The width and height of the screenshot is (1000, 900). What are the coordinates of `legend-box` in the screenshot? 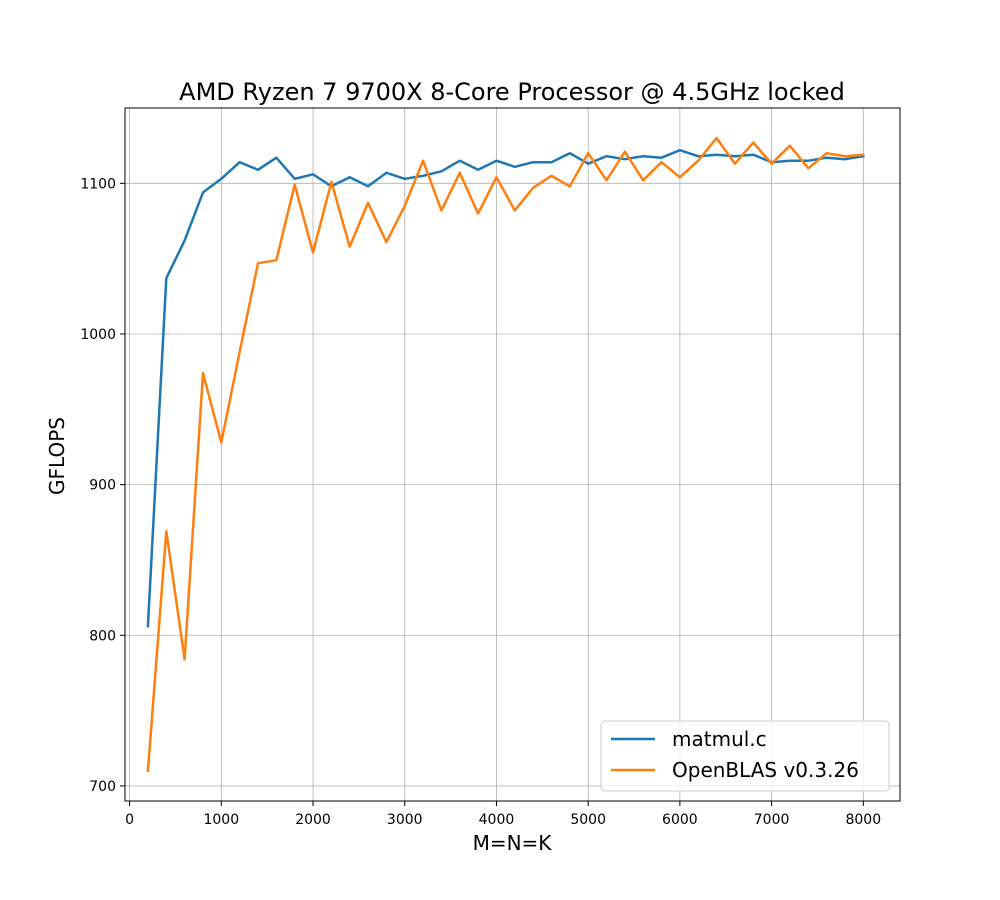 It's located at (745, 756).